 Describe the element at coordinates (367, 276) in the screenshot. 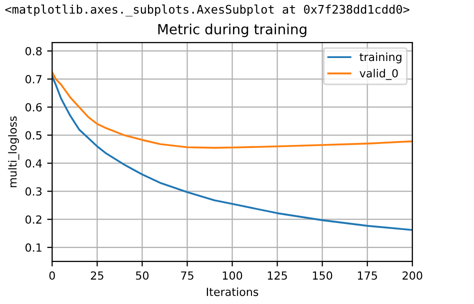

I see `x-tick-label: 175` at that location.